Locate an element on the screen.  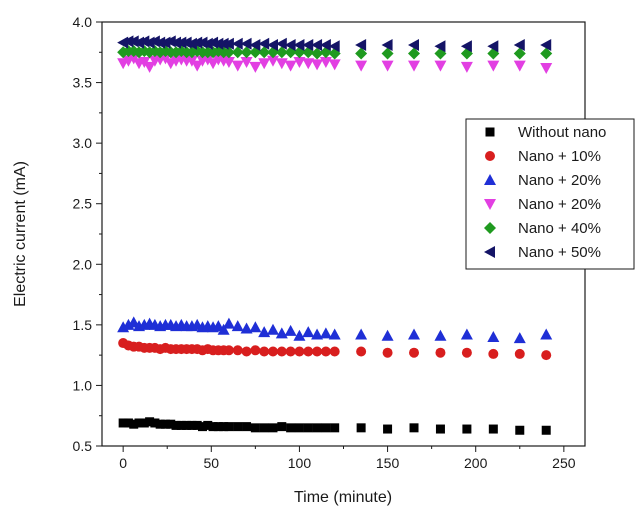
x-axis-title: Time (minute) is located at coordinates (343, 497).